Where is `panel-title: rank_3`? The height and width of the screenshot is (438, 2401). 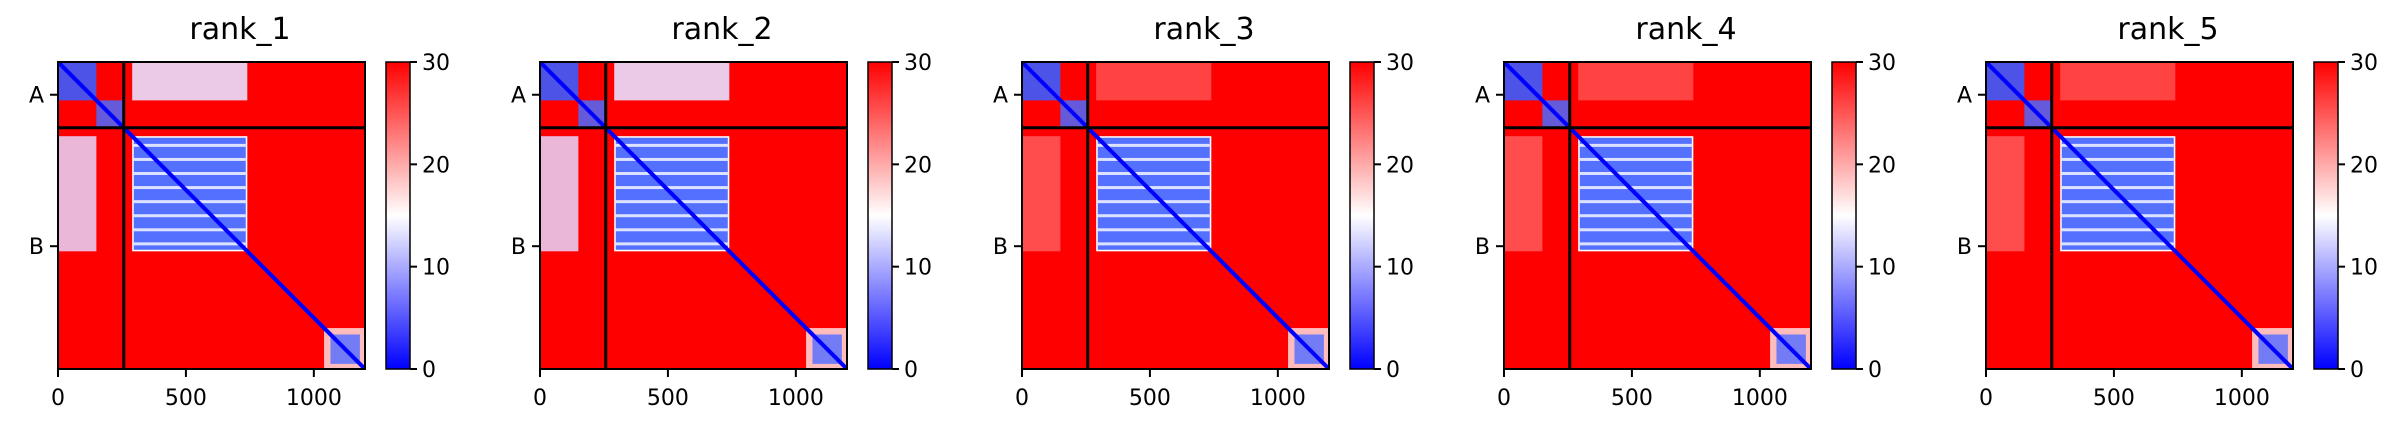
panel-title: rank_3 is located at coordinates (1204, 29).